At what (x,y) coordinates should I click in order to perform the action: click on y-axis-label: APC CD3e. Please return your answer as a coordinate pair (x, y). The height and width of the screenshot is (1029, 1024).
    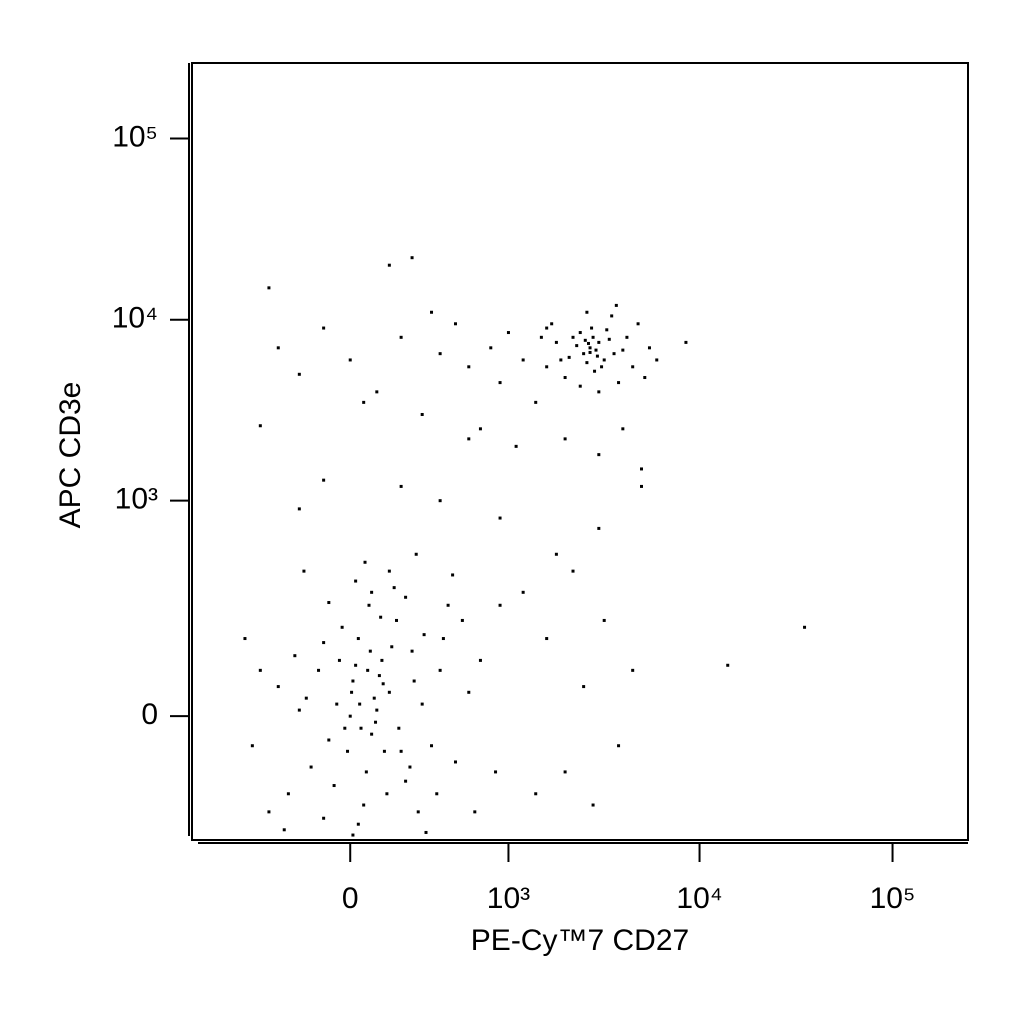
    Looking at the image, I should click on (70, 455).